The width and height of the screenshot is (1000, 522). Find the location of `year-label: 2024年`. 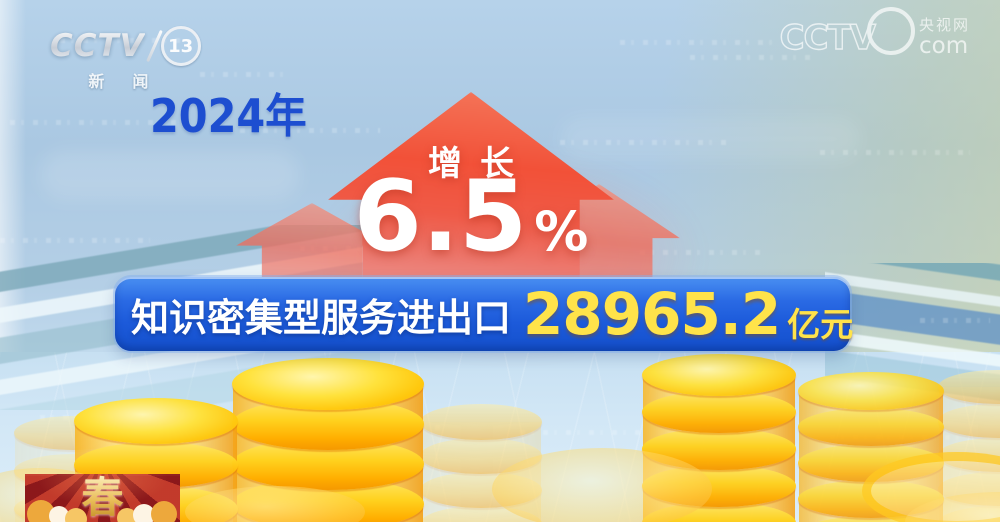

year-label: 2024年 is located at coordinates (228, 116).